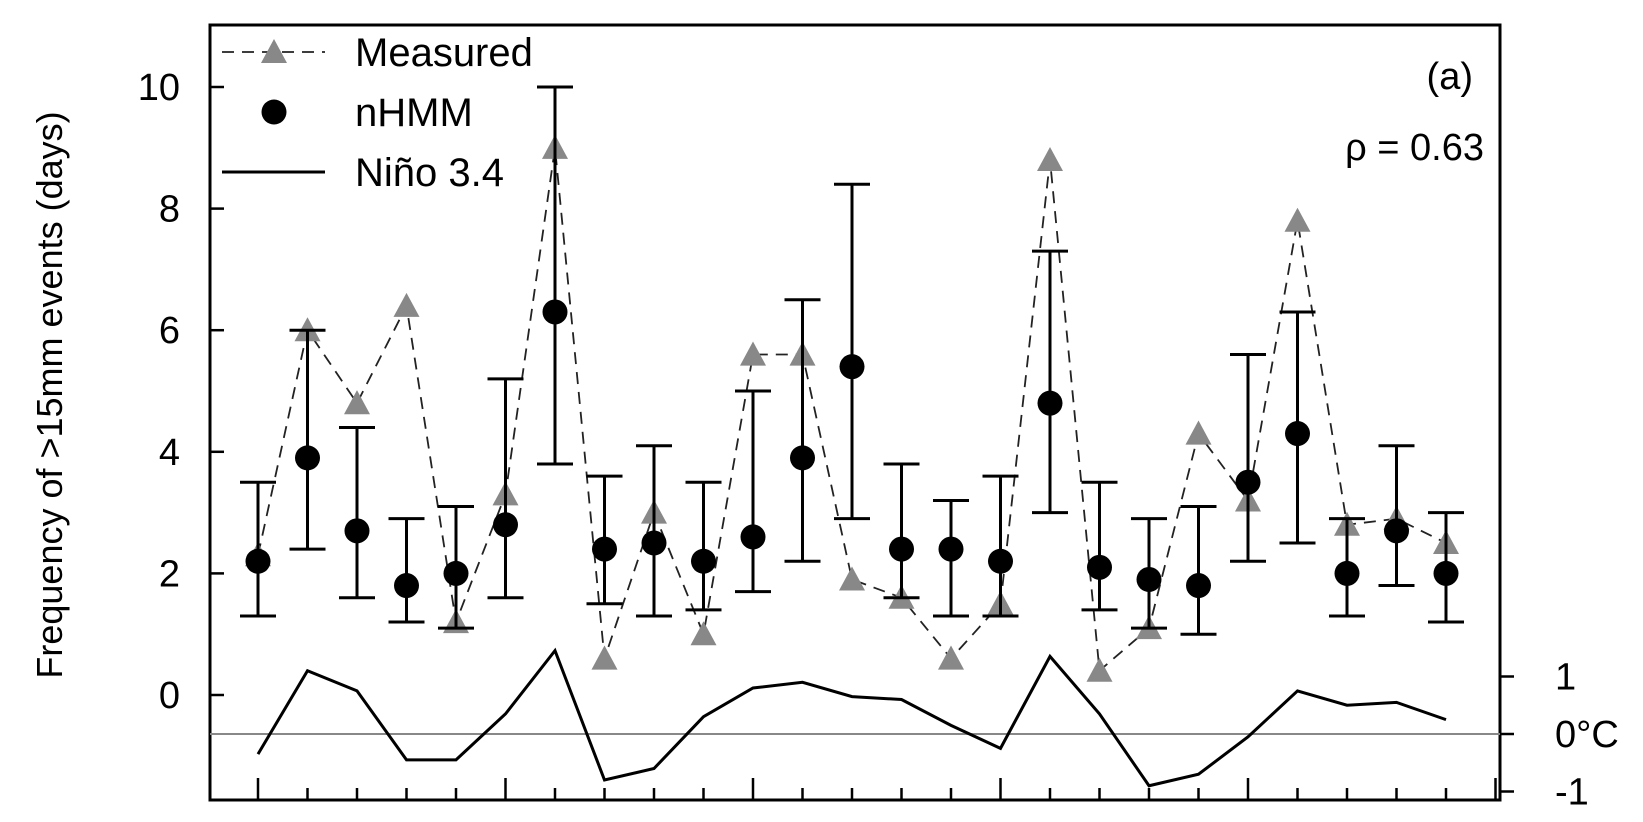 This screenshot has height=822, width=1643. What do you see at coordinates (49, 394) in the screenshot?
I see `y-axis-label: Frequency of >15mm events (days)` at bounding box center [49, 394].